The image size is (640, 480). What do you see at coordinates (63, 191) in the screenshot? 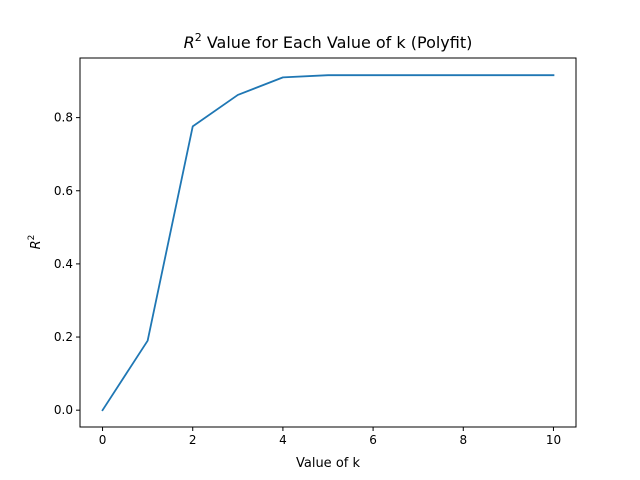
I see `y-tick-label: 0.6` at bounding box center [63, 191].